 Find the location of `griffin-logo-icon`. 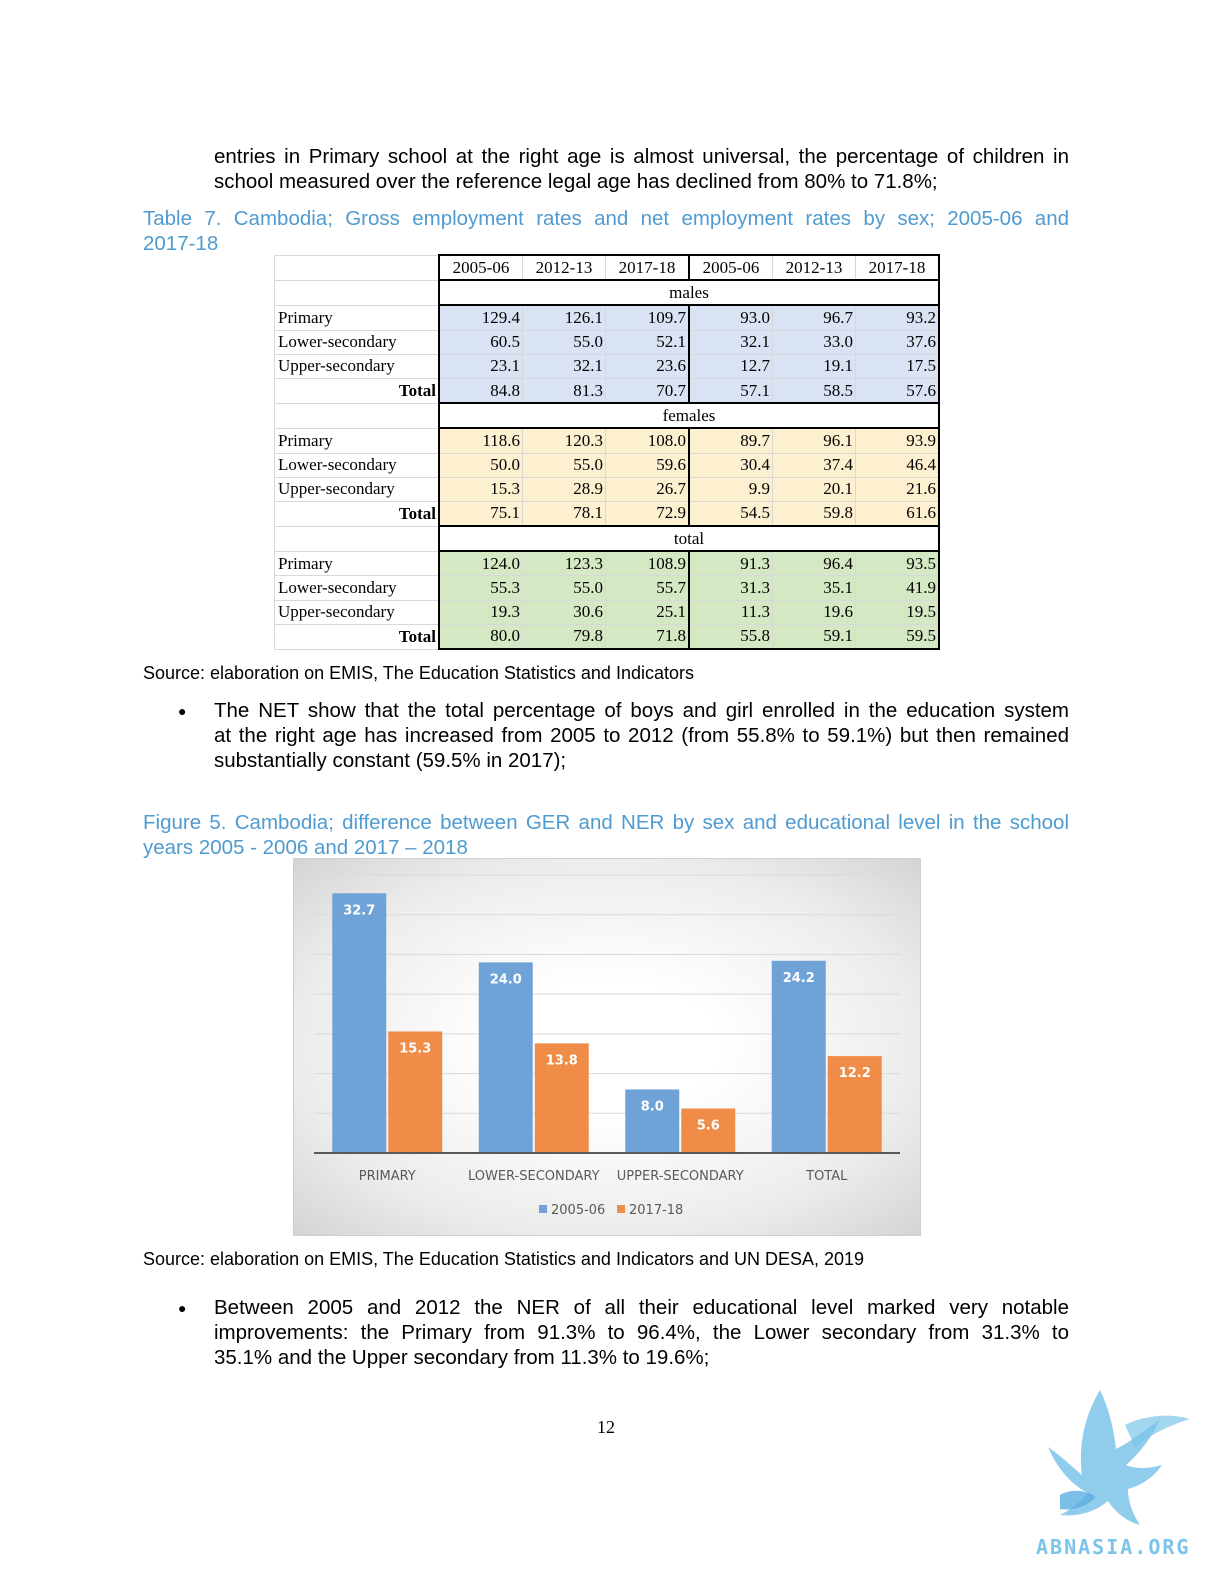

griffin-logo-icon is located at coordinates (1119, 1457).